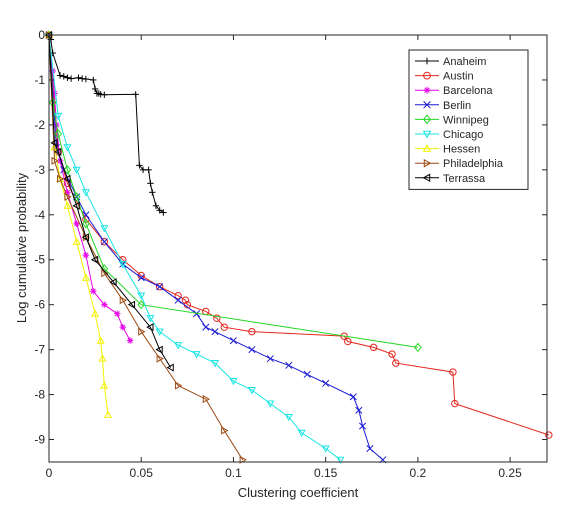 This screenshot has height=506, width=575. What do you see at coordinates (39, 260) in the screenshot?
I see `y-tick-label: -5` at bounding box center [39, 260].